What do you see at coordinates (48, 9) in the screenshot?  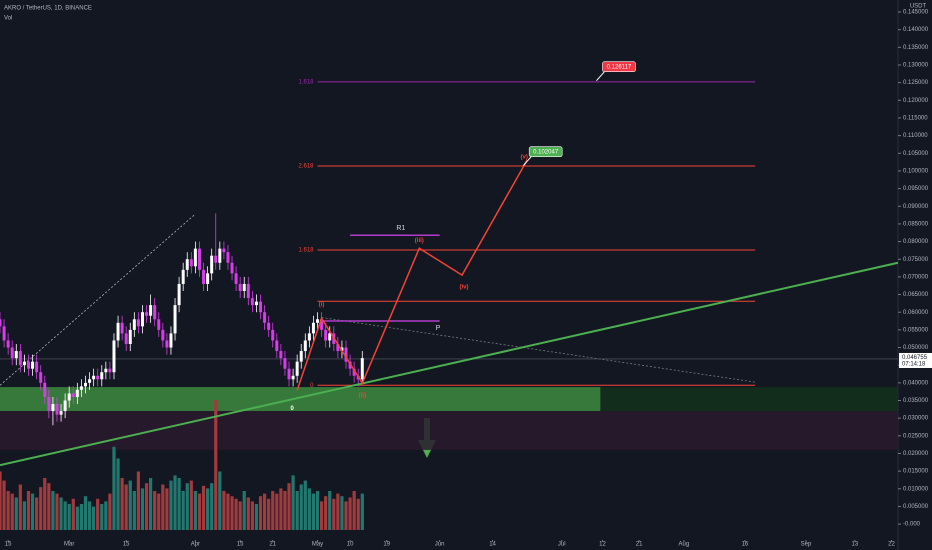 I see `chart-title: AKRO / TetherUS, 1D, BINANCE` at bounding box center [48, 9].